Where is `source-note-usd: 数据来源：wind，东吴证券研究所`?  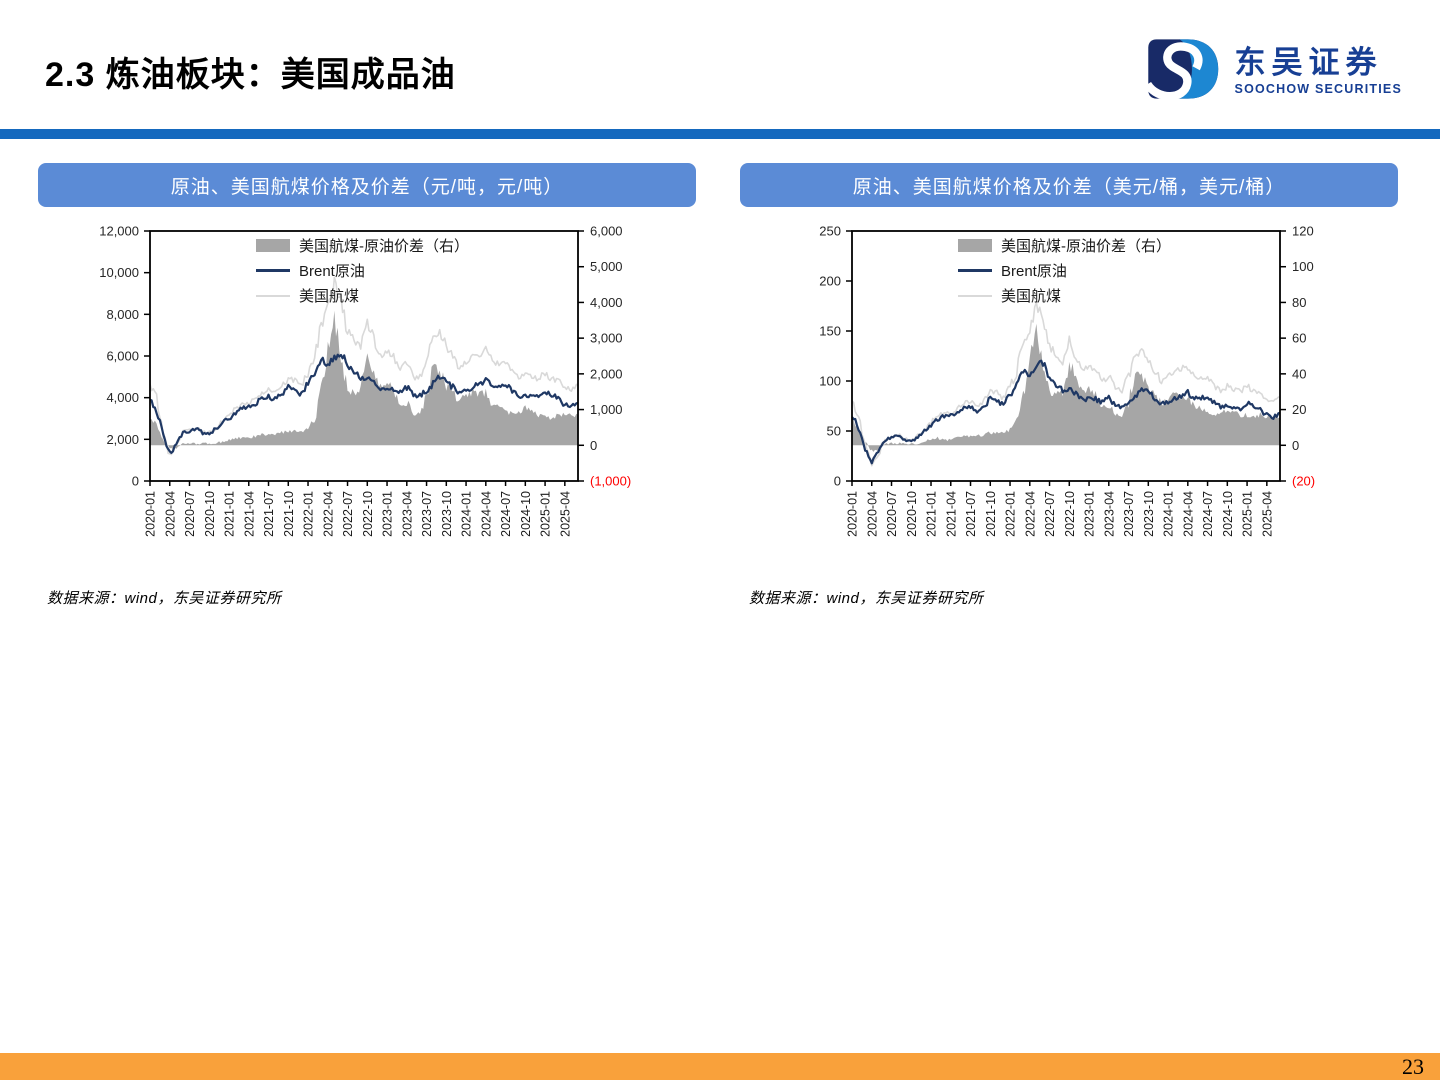
source-note-usd: 数据来源：wind，东吴证券研究所 is located at coordinates (866, 598).